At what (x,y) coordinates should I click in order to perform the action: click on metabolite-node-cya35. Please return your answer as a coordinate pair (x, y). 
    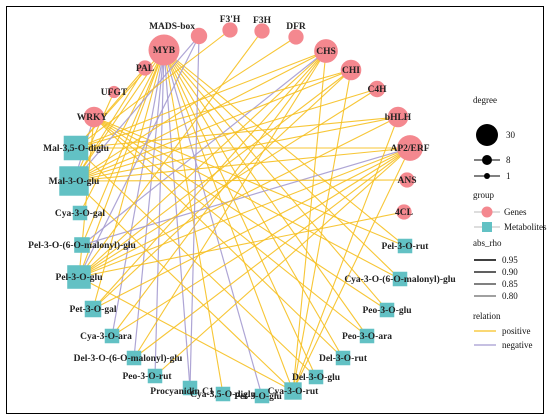
    Looking at the image, I should click on (223, 394).